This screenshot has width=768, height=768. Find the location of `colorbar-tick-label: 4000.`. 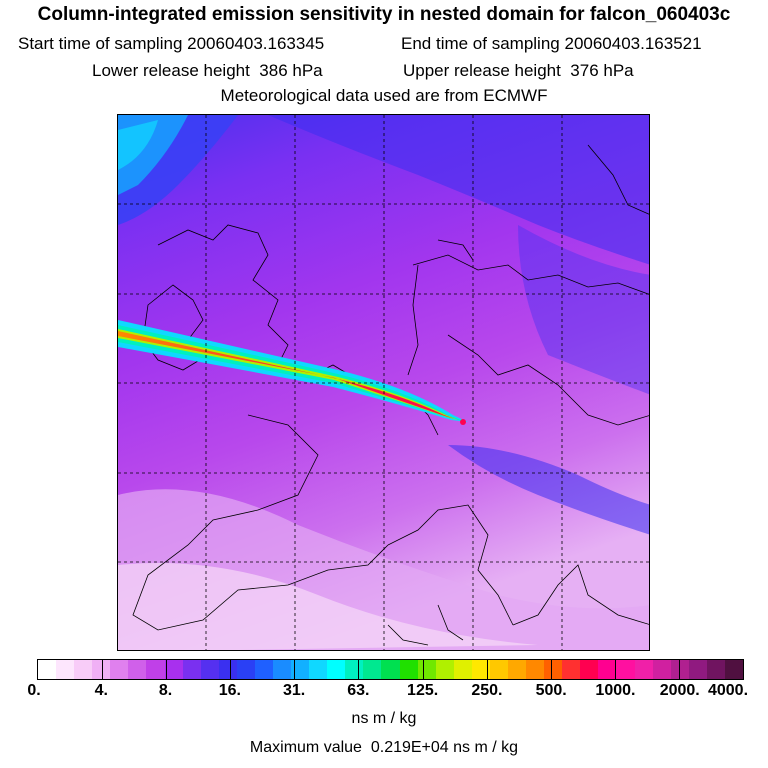

colorbar-tick-label: 4000. is located at coordinates (728, 690).